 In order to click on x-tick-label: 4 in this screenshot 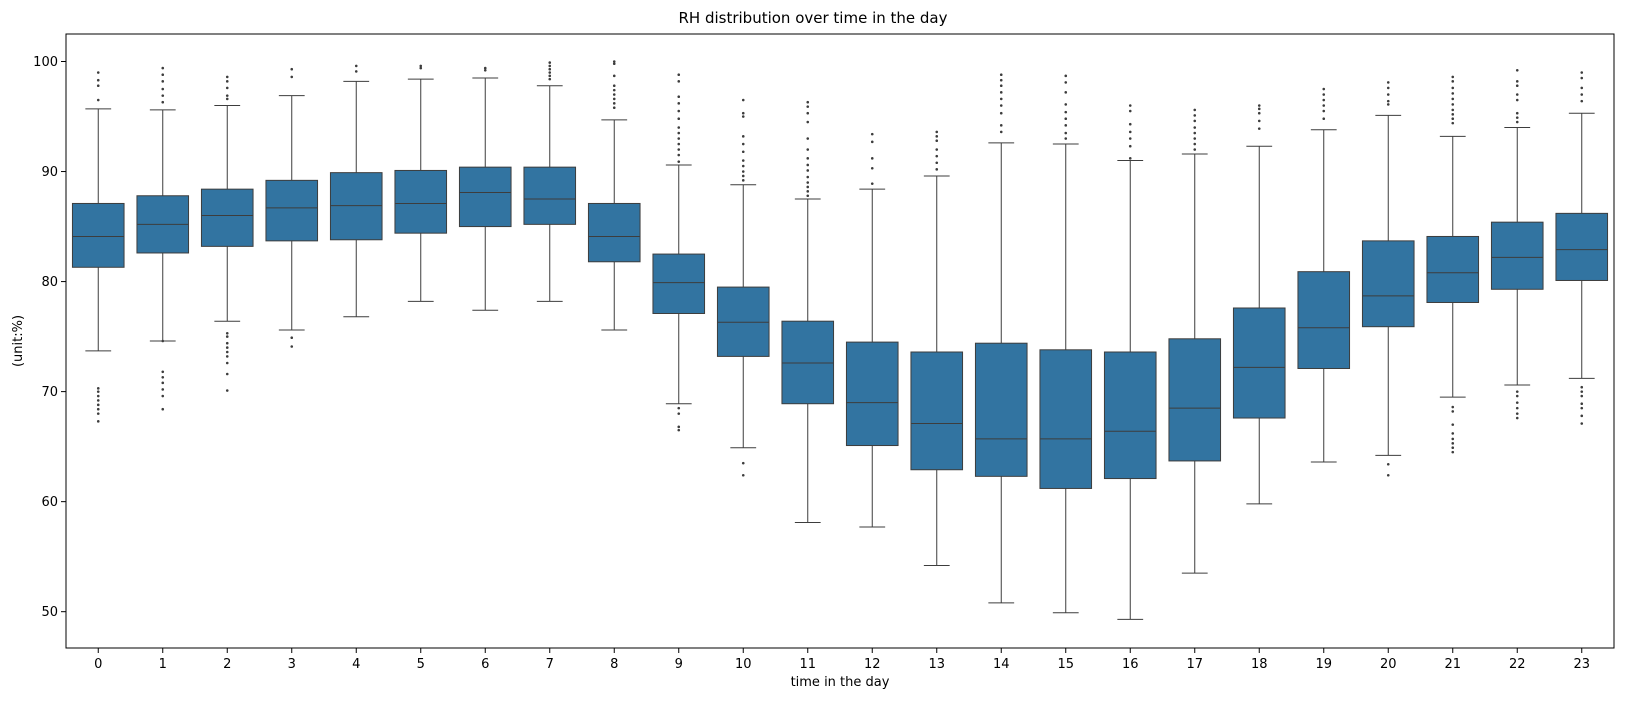, I will do `click(356, 664)`.